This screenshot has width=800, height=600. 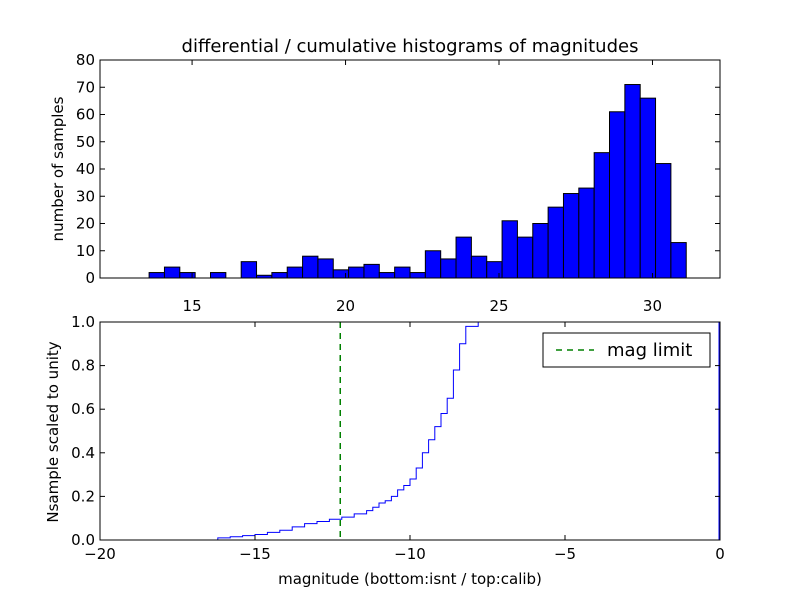 What do you see at coordinates (85, 224) in the screenshot?
I see `y-tick-label: 20` at bounding box center [85, 224].